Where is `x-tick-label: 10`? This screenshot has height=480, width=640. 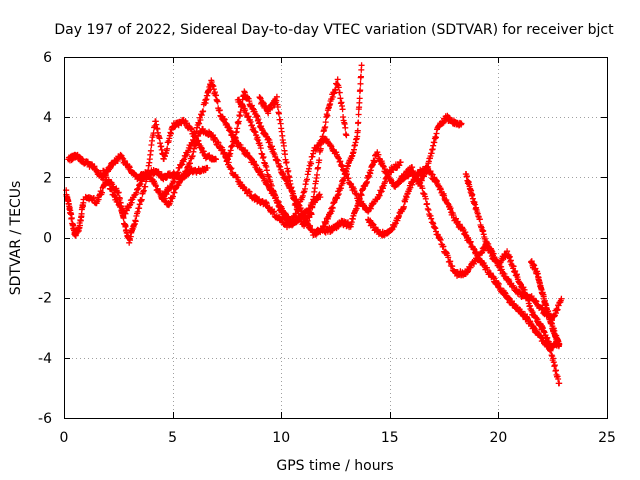
x-tick-label: 10 is located at coordinates (281, 438).